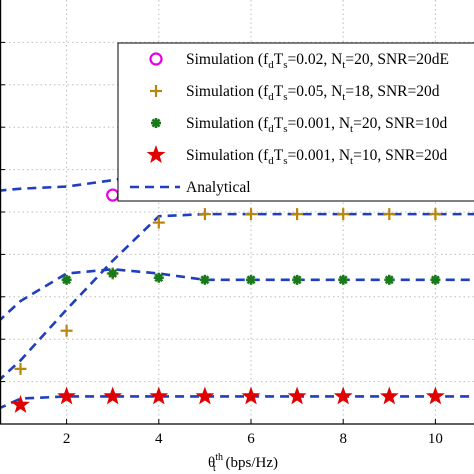  I want to click on x-tick-label: 10, so click(435, 439).